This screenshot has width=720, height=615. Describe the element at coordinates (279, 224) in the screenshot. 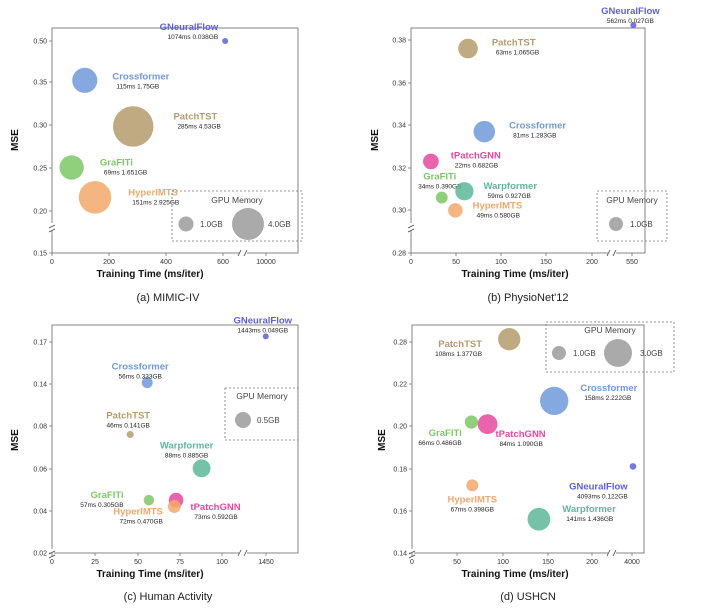

I see `legend-size-label: 4.0GB` at that location.